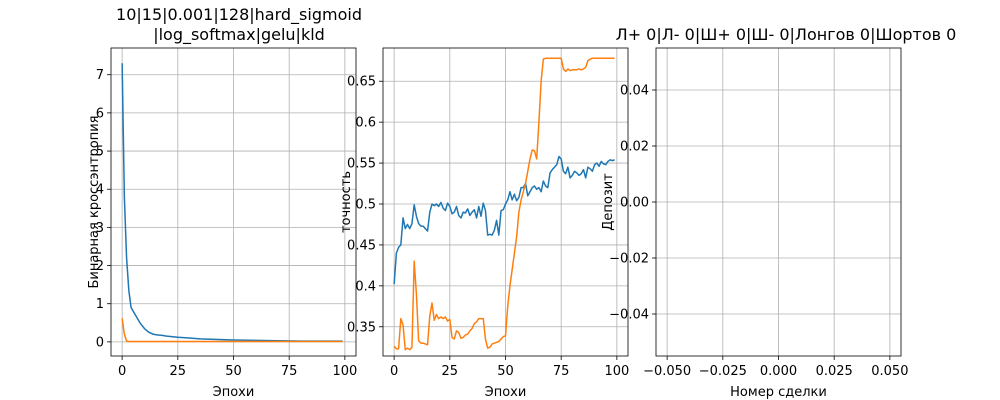 This screenshot has width=1000, height=400. What do you see at coordinates (629, 259) in the screenshot?
I see `deposit-y-tick-label: −0.02` at bounding box center [629, 259].